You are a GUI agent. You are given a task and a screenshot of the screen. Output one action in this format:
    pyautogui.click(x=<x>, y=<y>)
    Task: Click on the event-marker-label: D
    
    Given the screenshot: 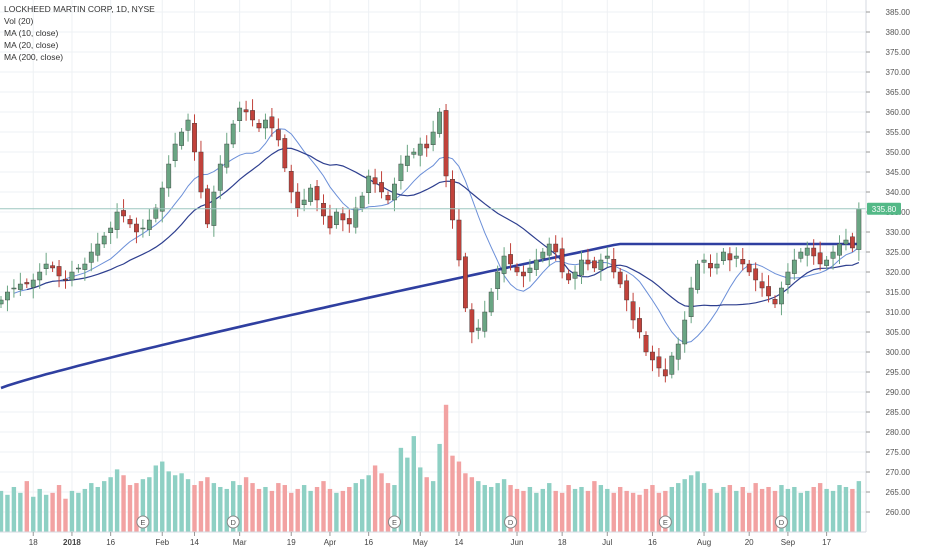 What is the action you would take?
    pyautogui.click(x=511, y=522)
    